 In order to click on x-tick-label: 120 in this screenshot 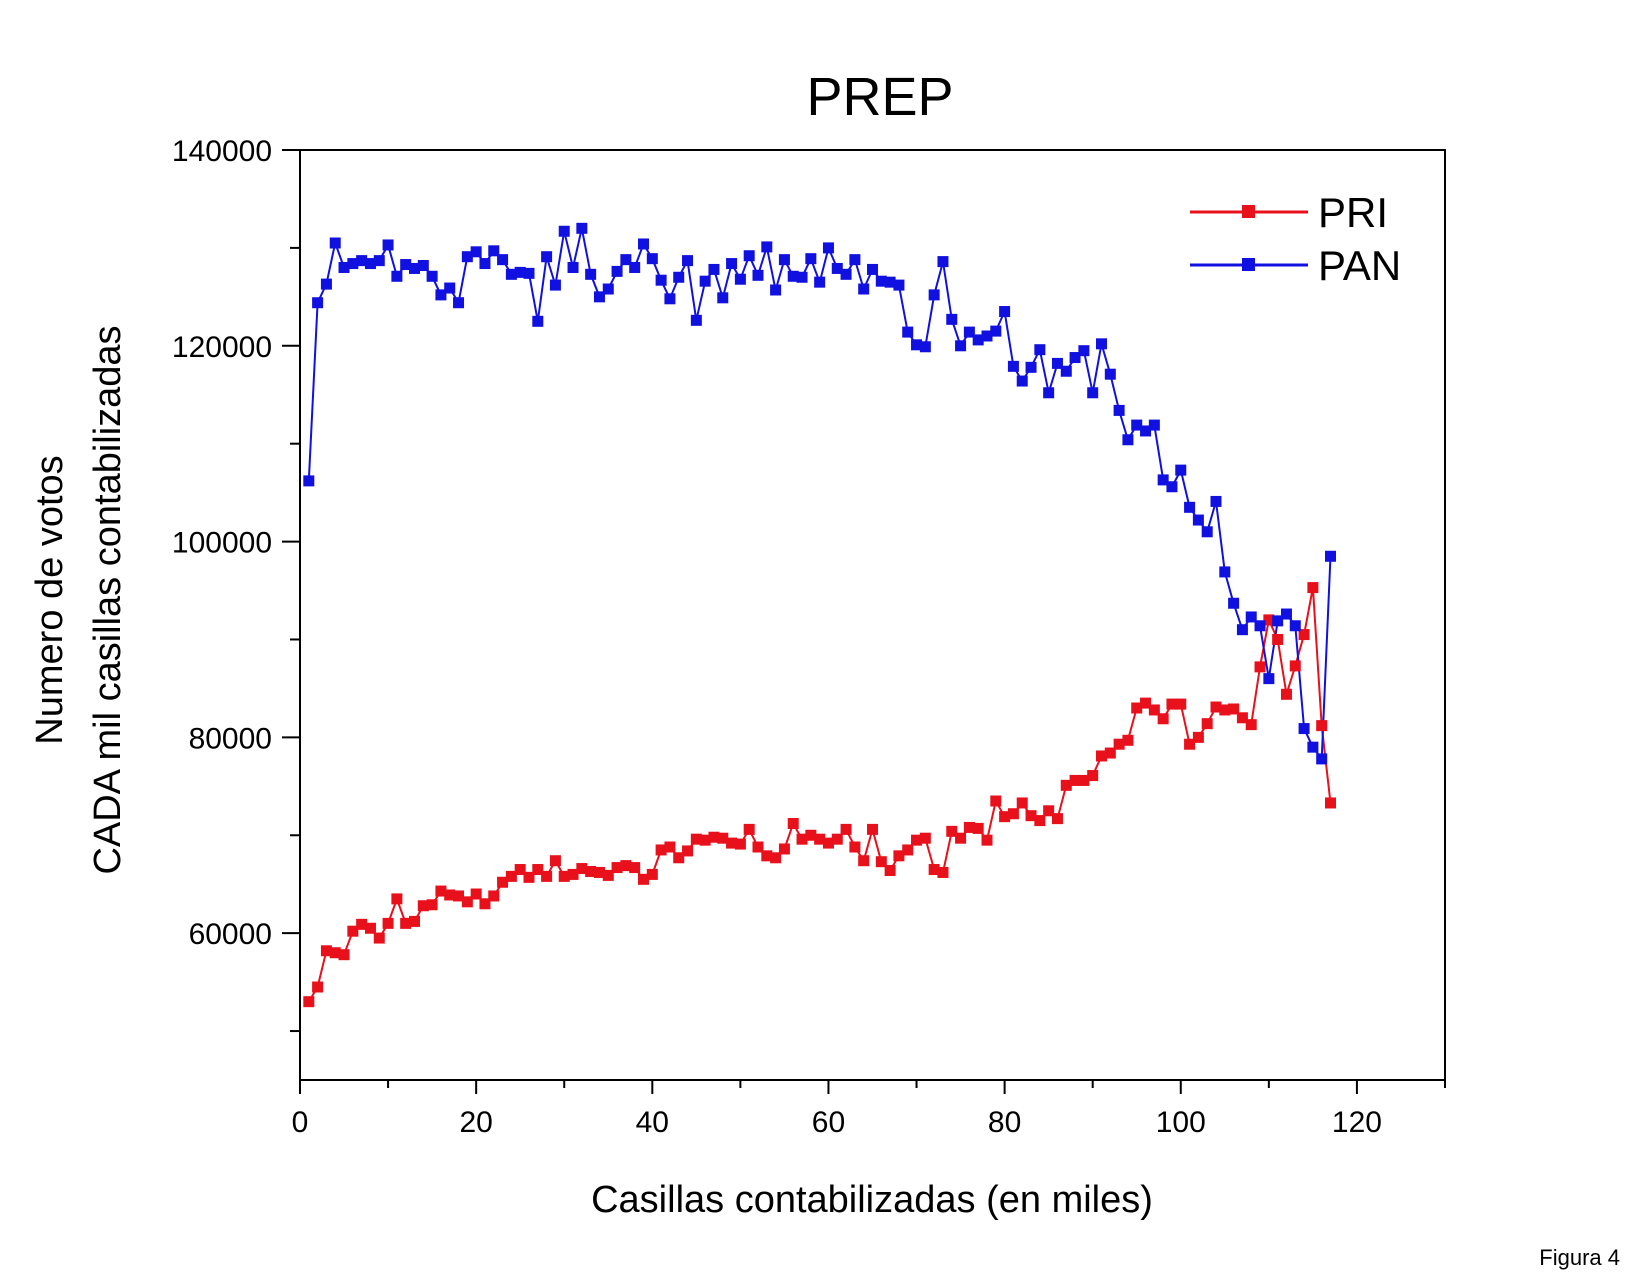, I will do `click(1357, 1122)`.